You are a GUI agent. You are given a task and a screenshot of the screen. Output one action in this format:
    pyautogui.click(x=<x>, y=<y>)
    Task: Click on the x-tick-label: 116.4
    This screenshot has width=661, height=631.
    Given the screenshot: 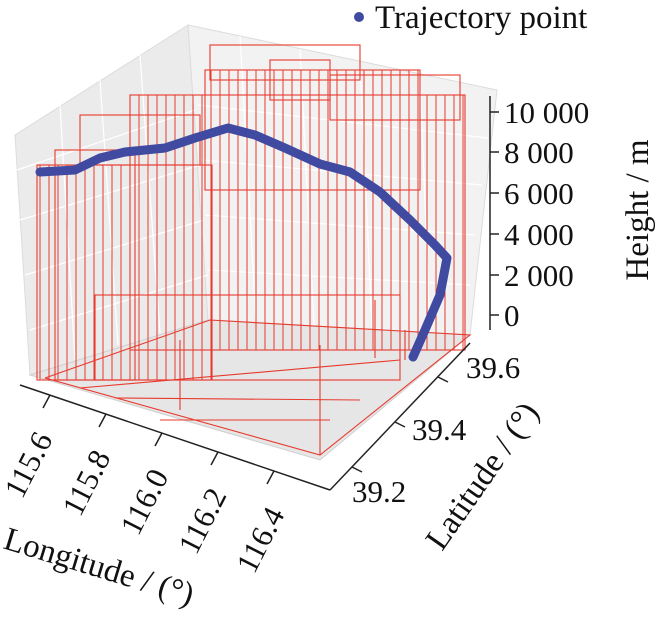 What is the action you would take?
    pyautogui.click(x=260, y=539)
    